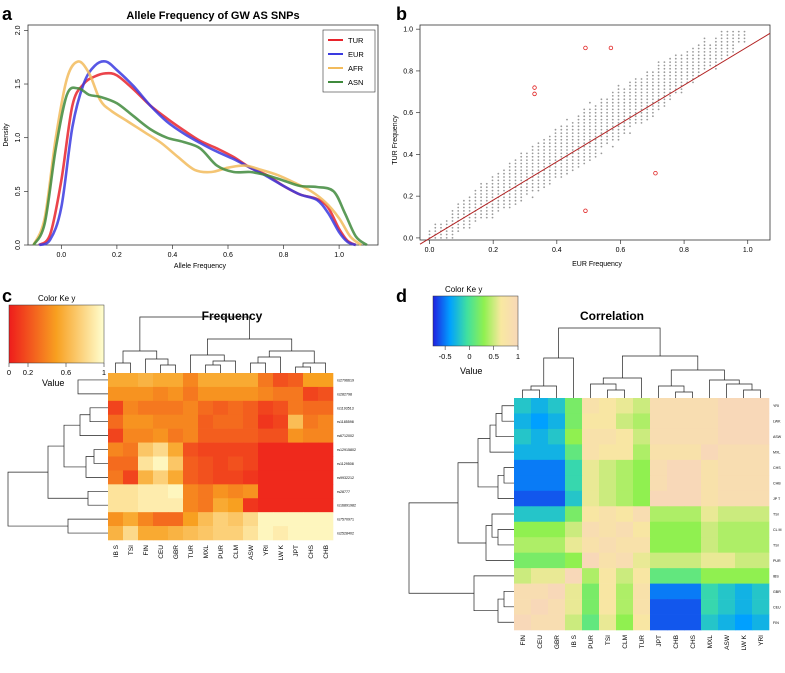  Describe the element at coordinates (56, 298) in the screenshot. I see `color-key-title: Color Ke y` at that location.